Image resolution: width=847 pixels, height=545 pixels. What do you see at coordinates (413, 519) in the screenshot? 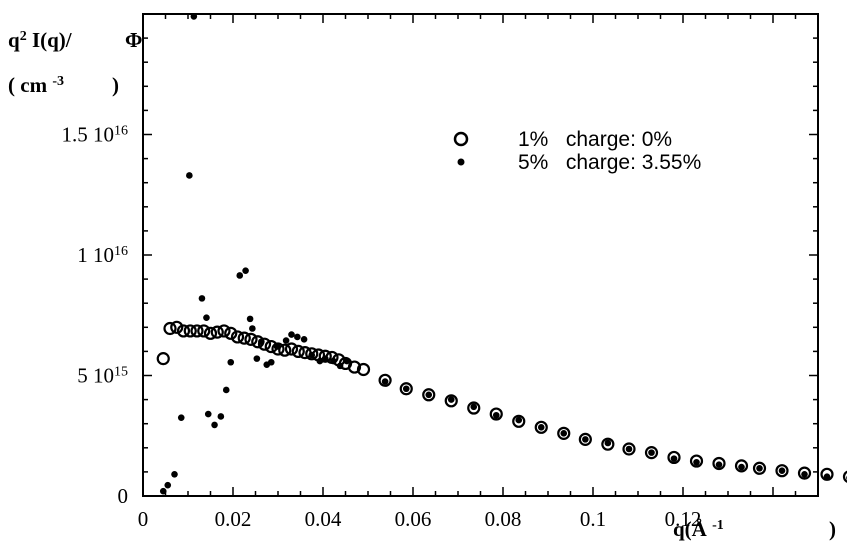
I see `x-tick-label: 0.06` at bounding box center [413, 519].